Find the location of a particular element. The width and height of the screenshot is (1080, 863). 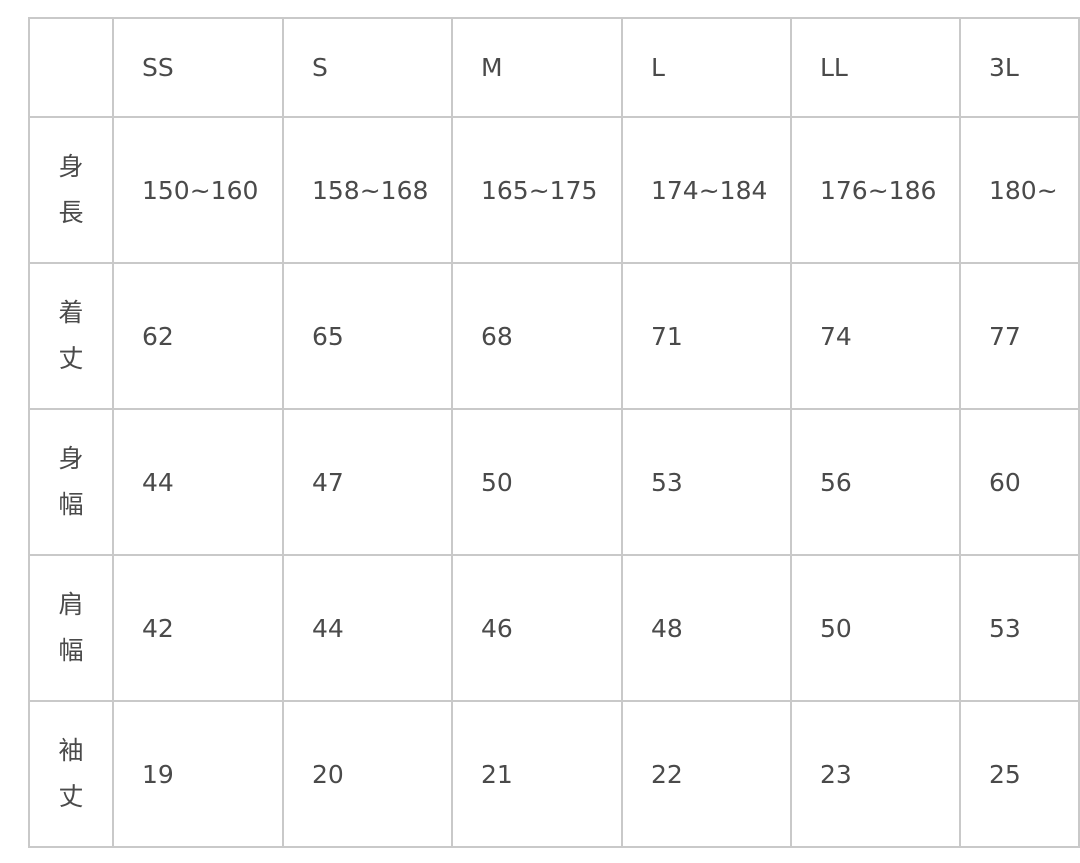

table-cell: 150~160 is located at coordinates (198, 190).